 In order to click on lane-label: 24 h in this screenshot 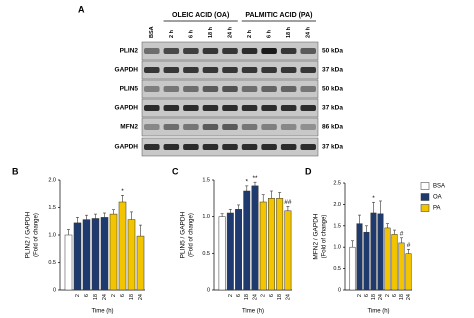, I will do `click(309, 32)`.